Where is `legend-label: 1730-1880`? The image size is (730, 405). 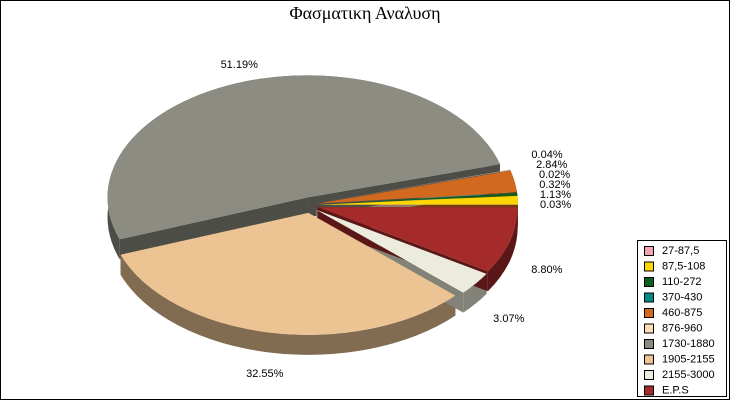 legend-label: 1730-1880 is located at coordinates (688, 344).